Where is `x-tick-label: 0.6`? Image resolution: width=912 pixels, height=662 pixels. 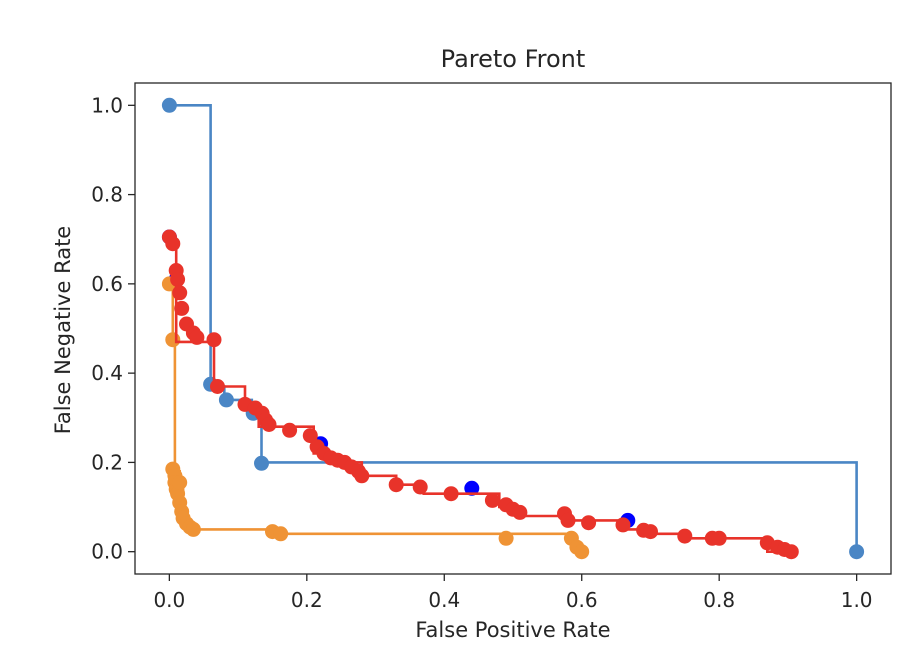
x-tick-label: 0.6 is located at coordinates (582, 600).